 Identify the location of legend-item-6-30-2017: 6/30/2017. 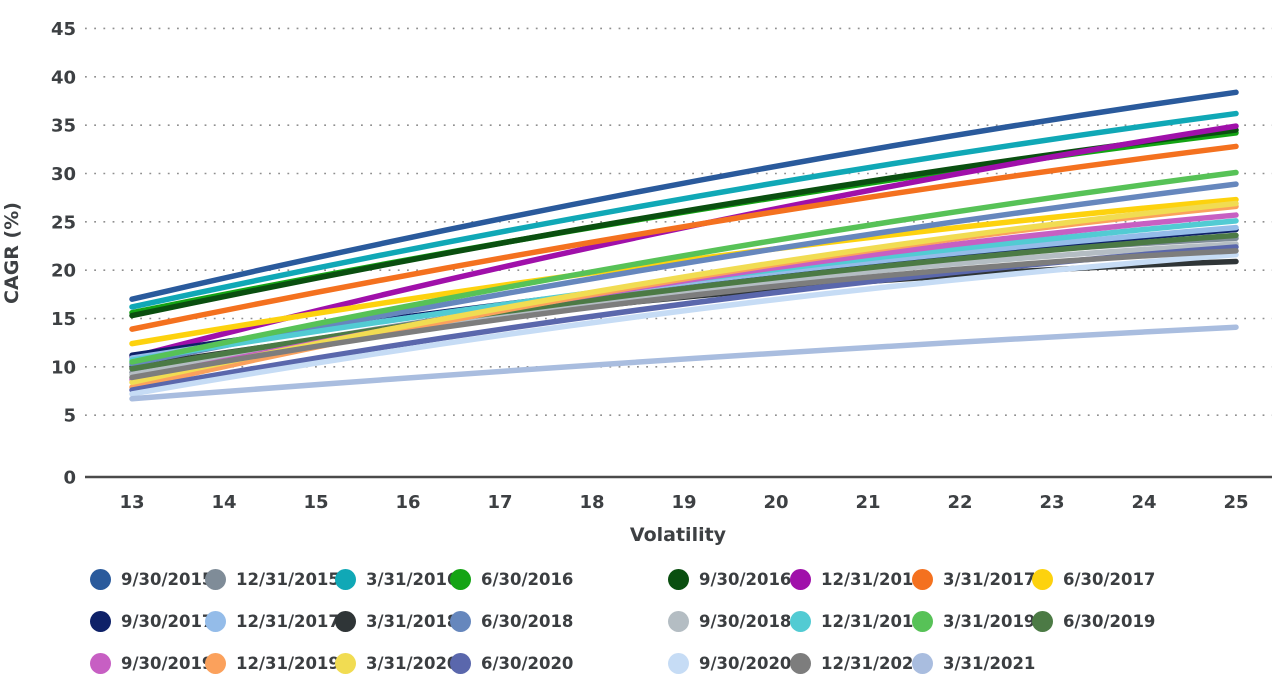
(1093, 579).